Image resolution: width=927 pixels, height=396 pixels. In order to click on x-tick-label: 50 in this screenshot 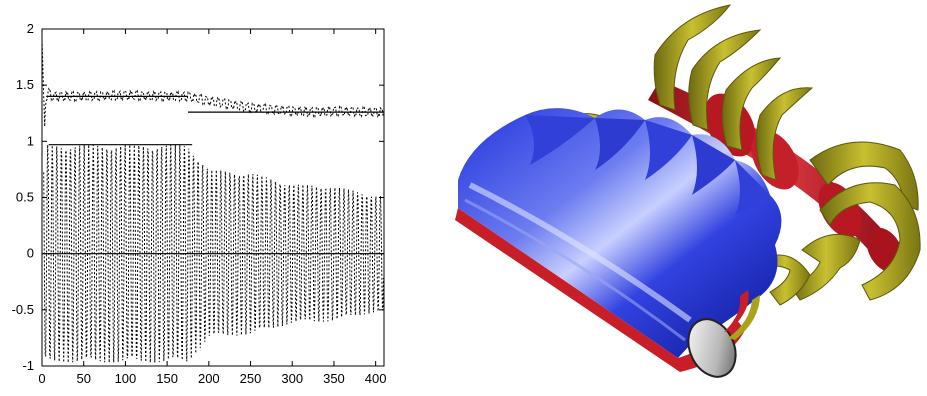, I will do `click(83, 378)`.